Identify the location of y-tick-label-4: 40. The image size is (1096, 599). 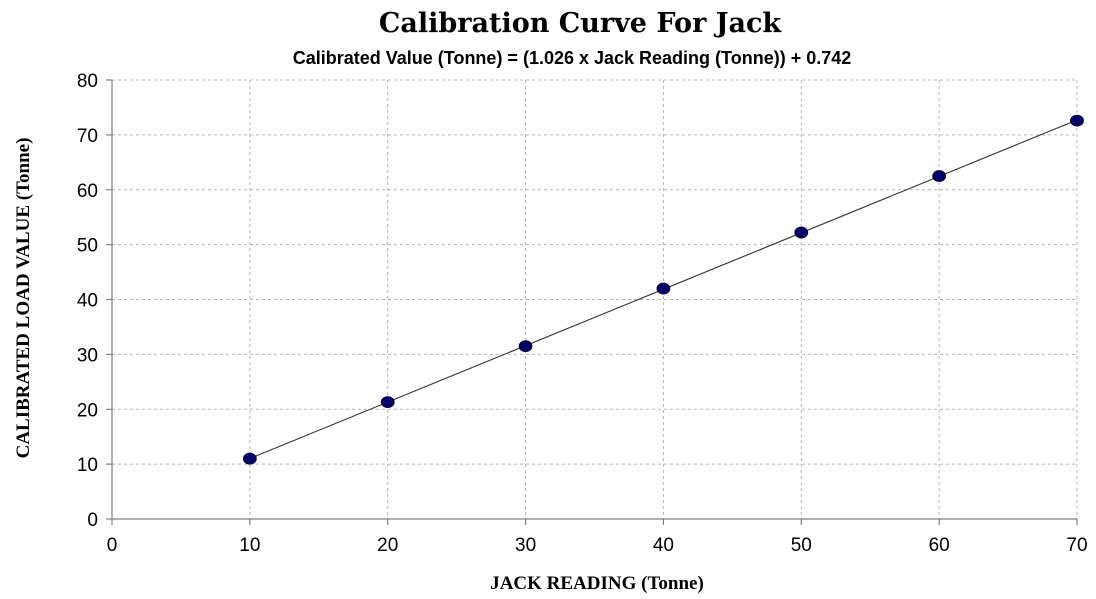
(87, 301).